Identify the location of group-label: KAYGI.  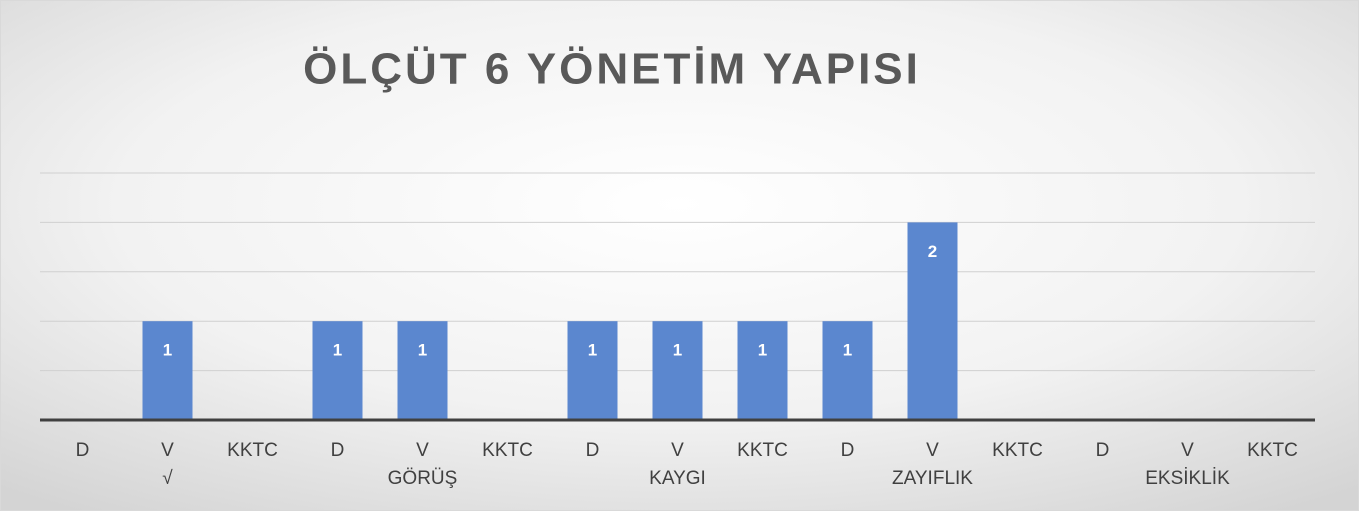
(677, 478).